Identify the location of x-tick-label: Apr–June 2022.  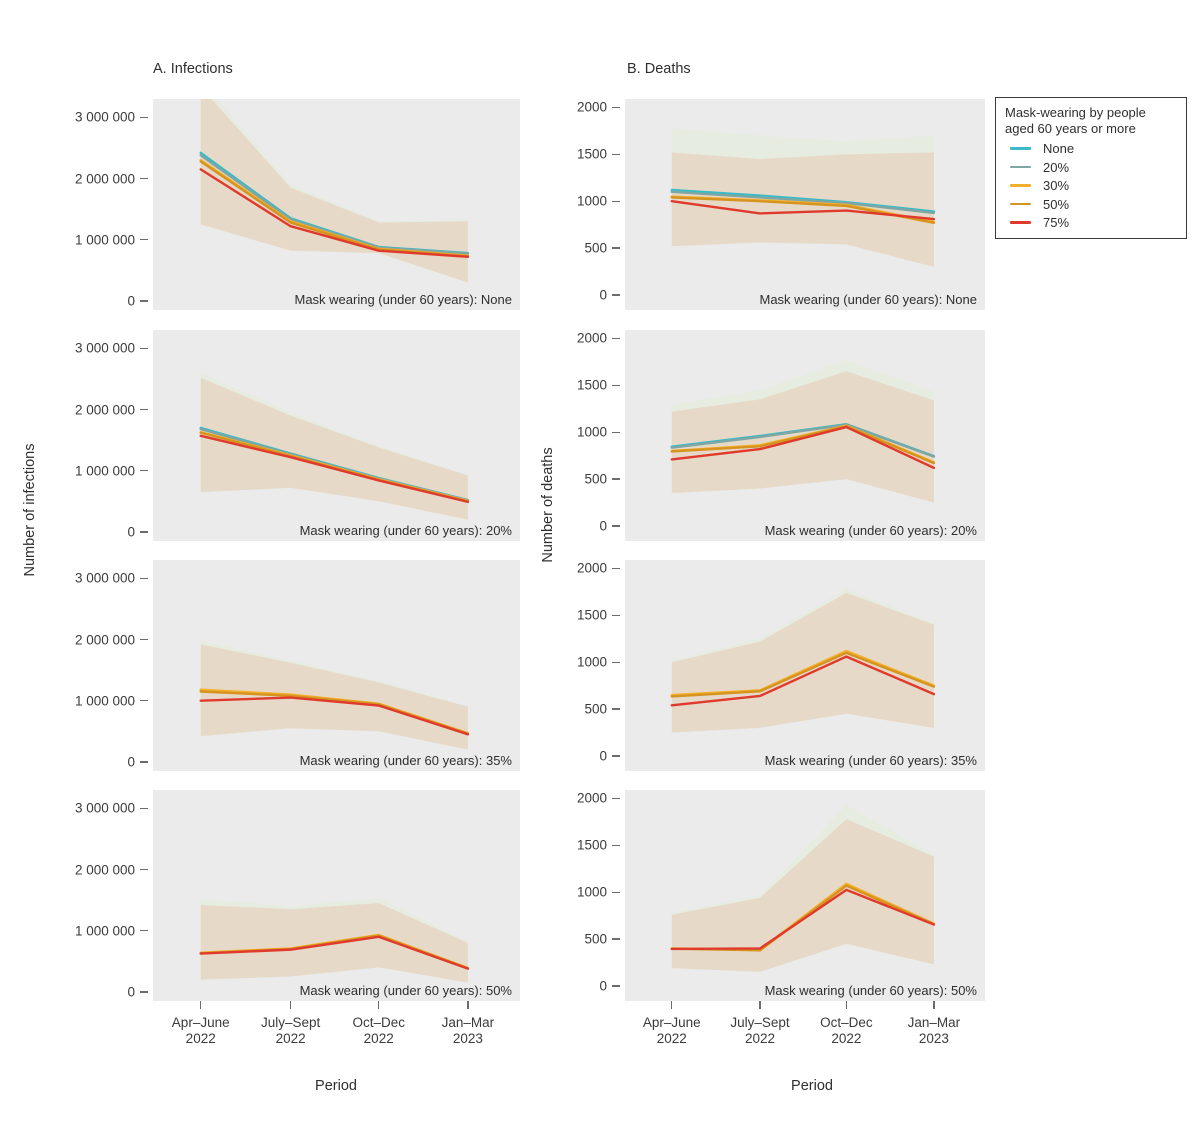
(201, 1031).